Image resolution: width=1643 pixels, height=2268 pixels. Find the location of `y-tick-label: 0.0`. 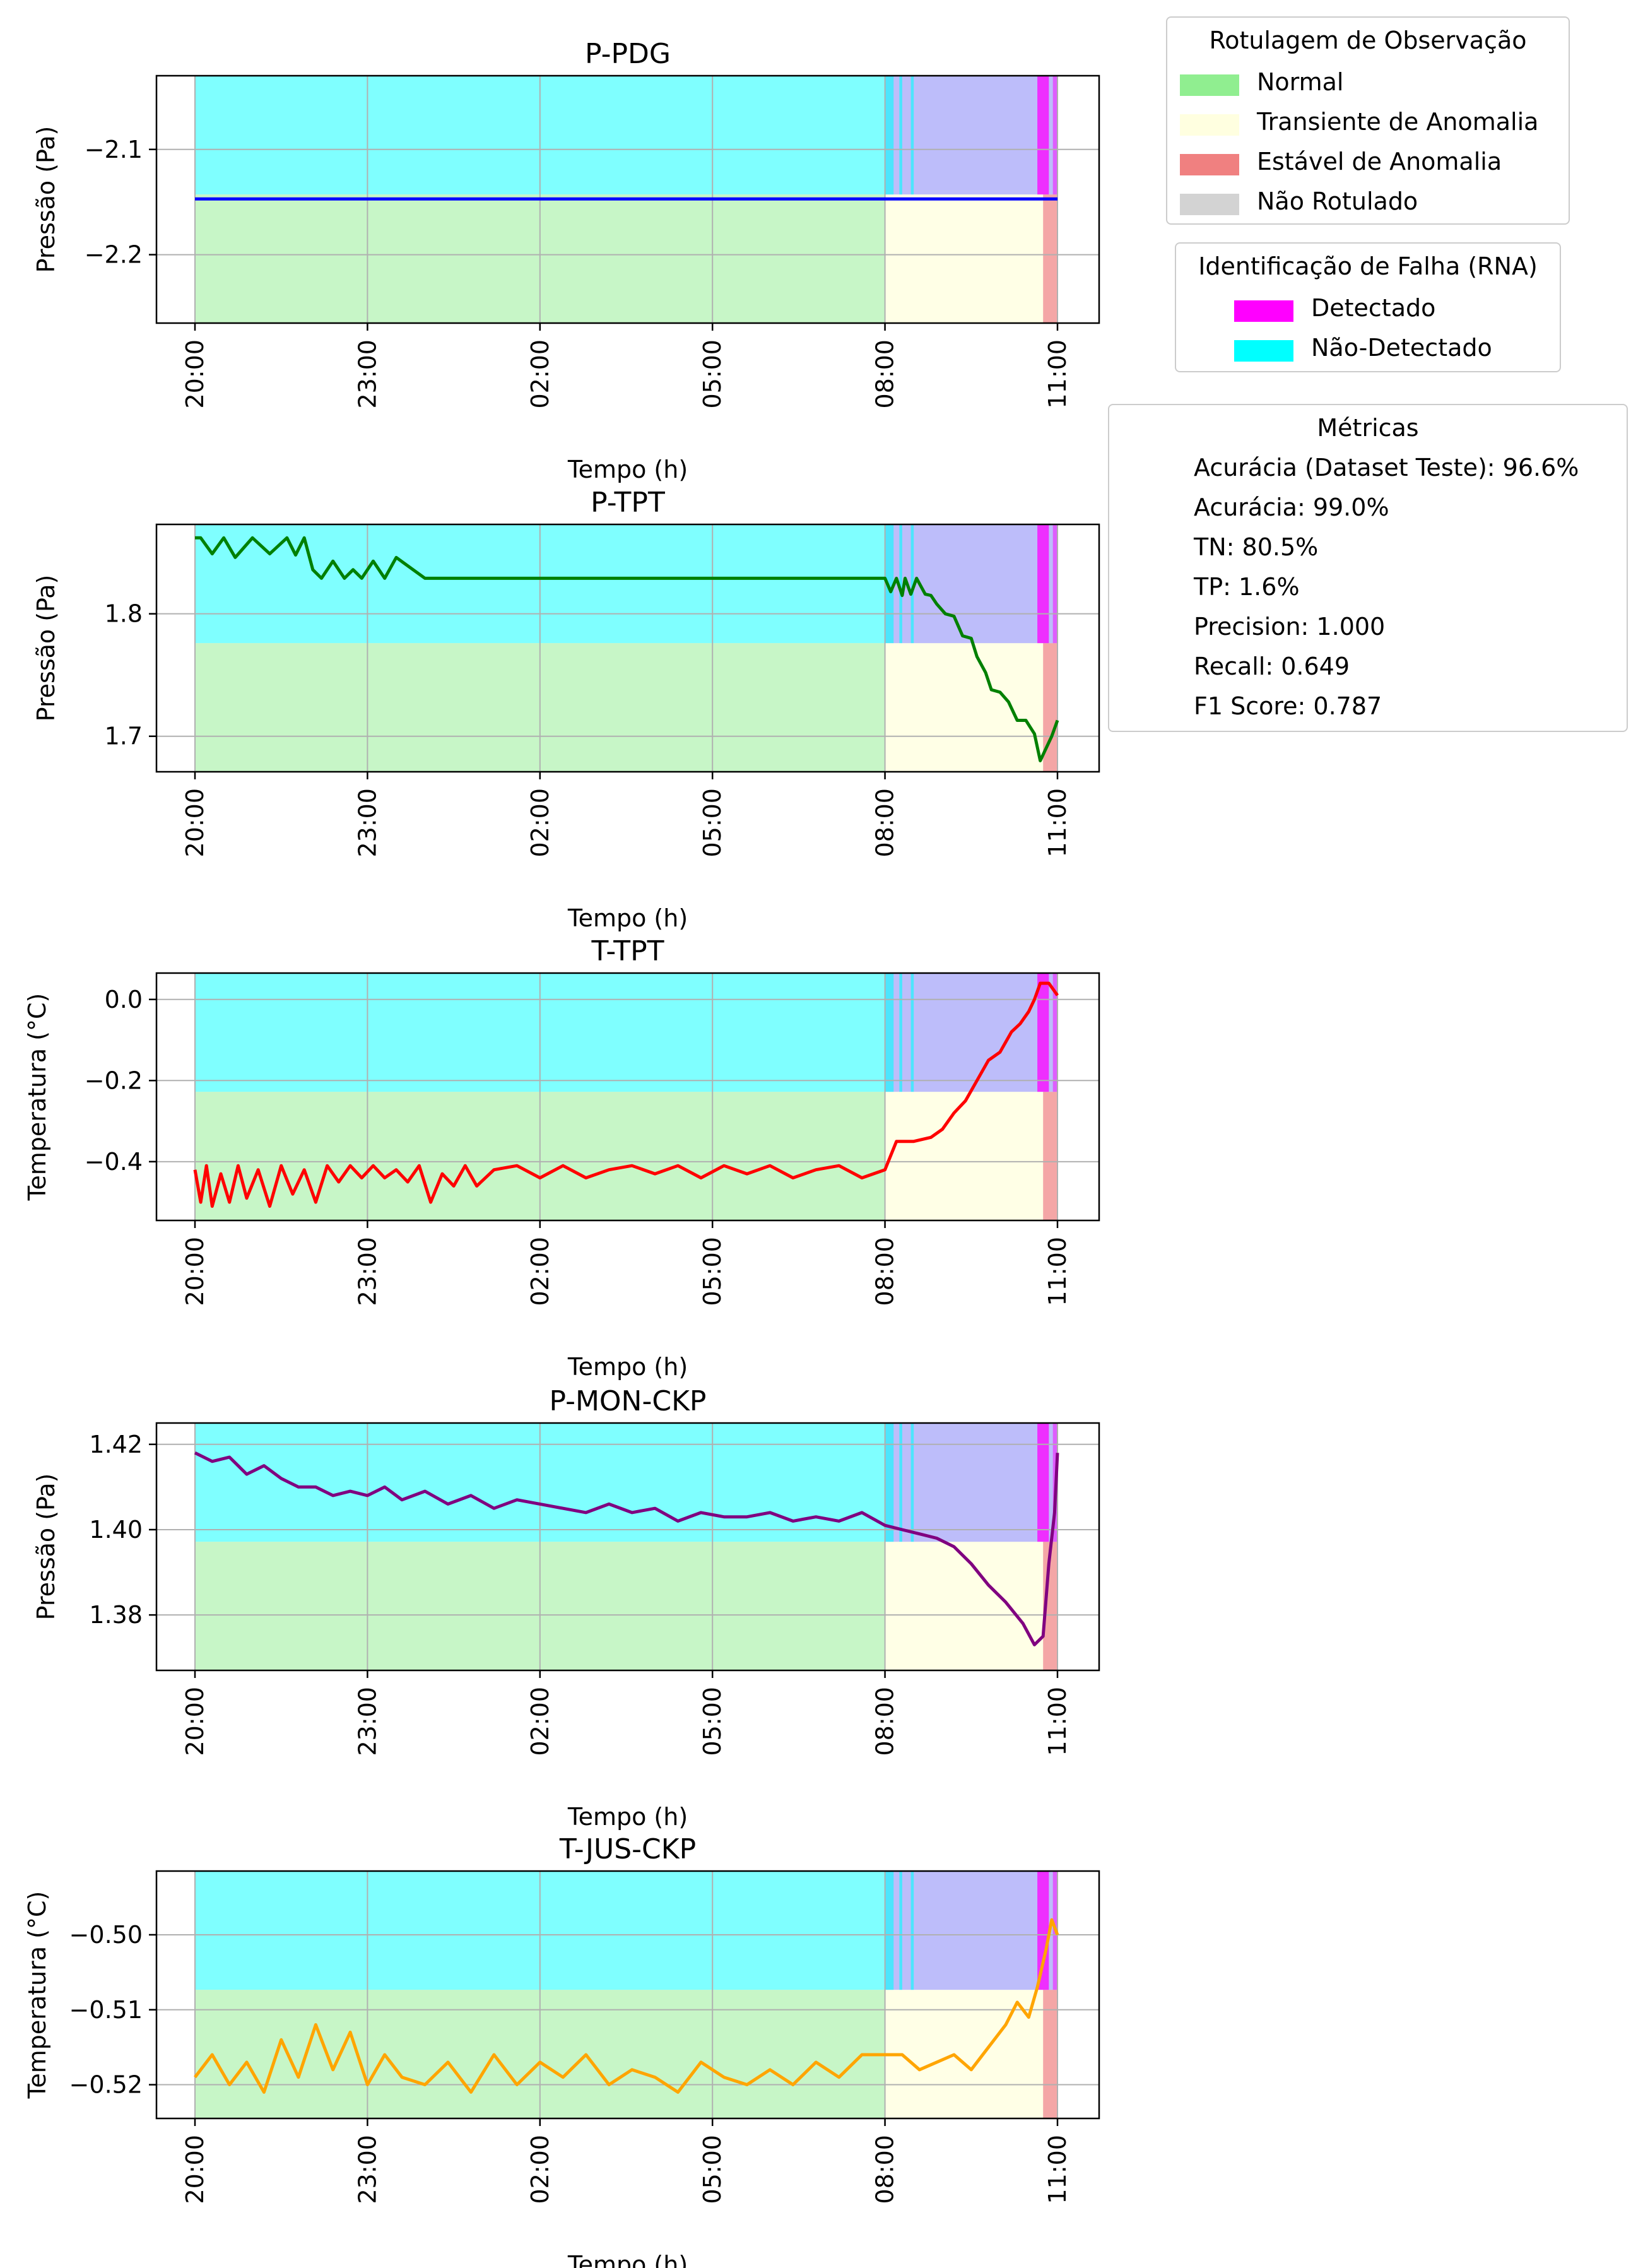

y-tick-label: 0.0 is located at coordinates (124, 999).